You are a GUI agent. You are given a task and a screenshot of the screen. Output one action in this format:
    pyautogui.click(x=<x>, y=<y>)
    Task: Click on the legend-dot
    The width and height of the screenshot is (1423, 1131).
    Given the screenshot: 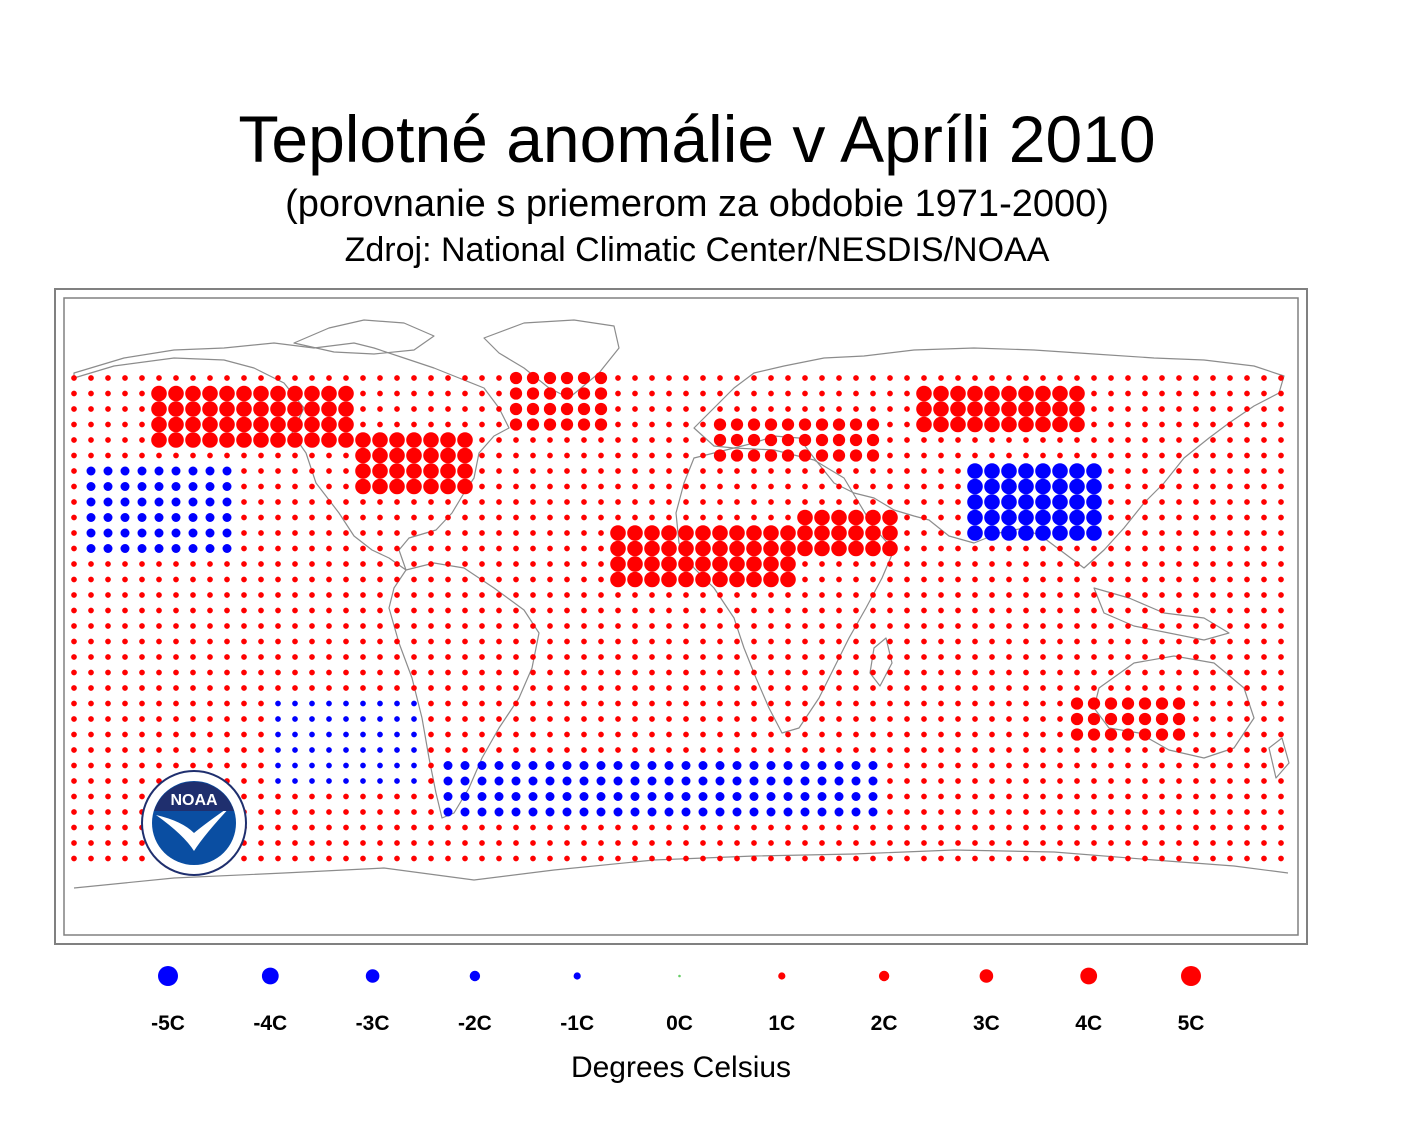 What is the action you would take?
    pyautogui.click(x=782, y=976)
    